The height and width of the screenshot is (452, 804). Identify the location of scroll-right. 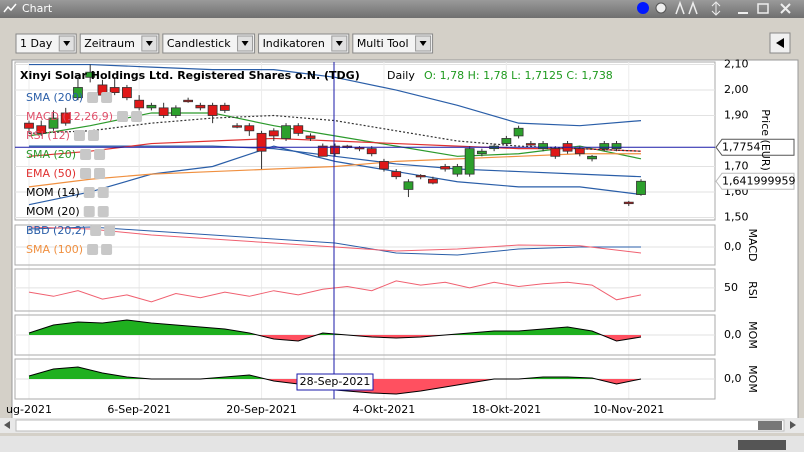
(793, 425).